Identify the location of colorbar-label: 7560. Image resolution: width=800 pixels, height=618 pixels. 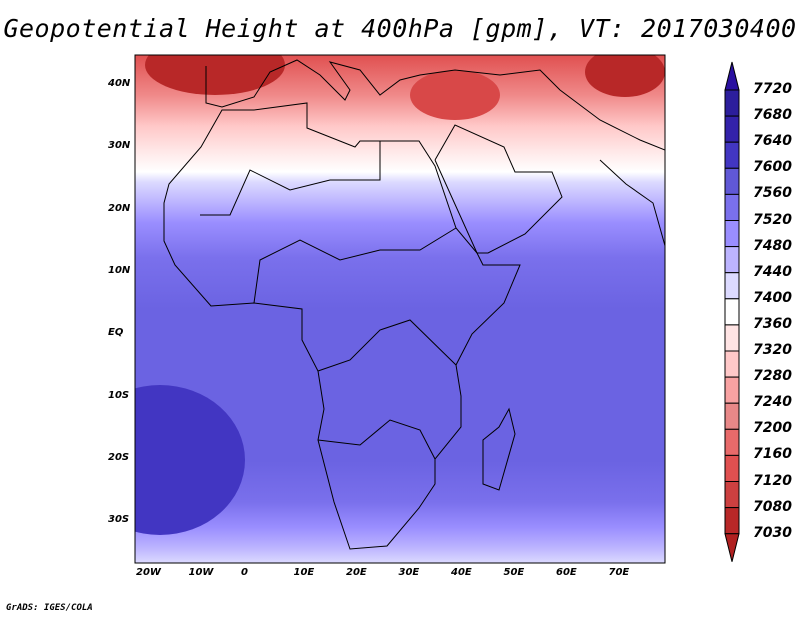
(772, 193).